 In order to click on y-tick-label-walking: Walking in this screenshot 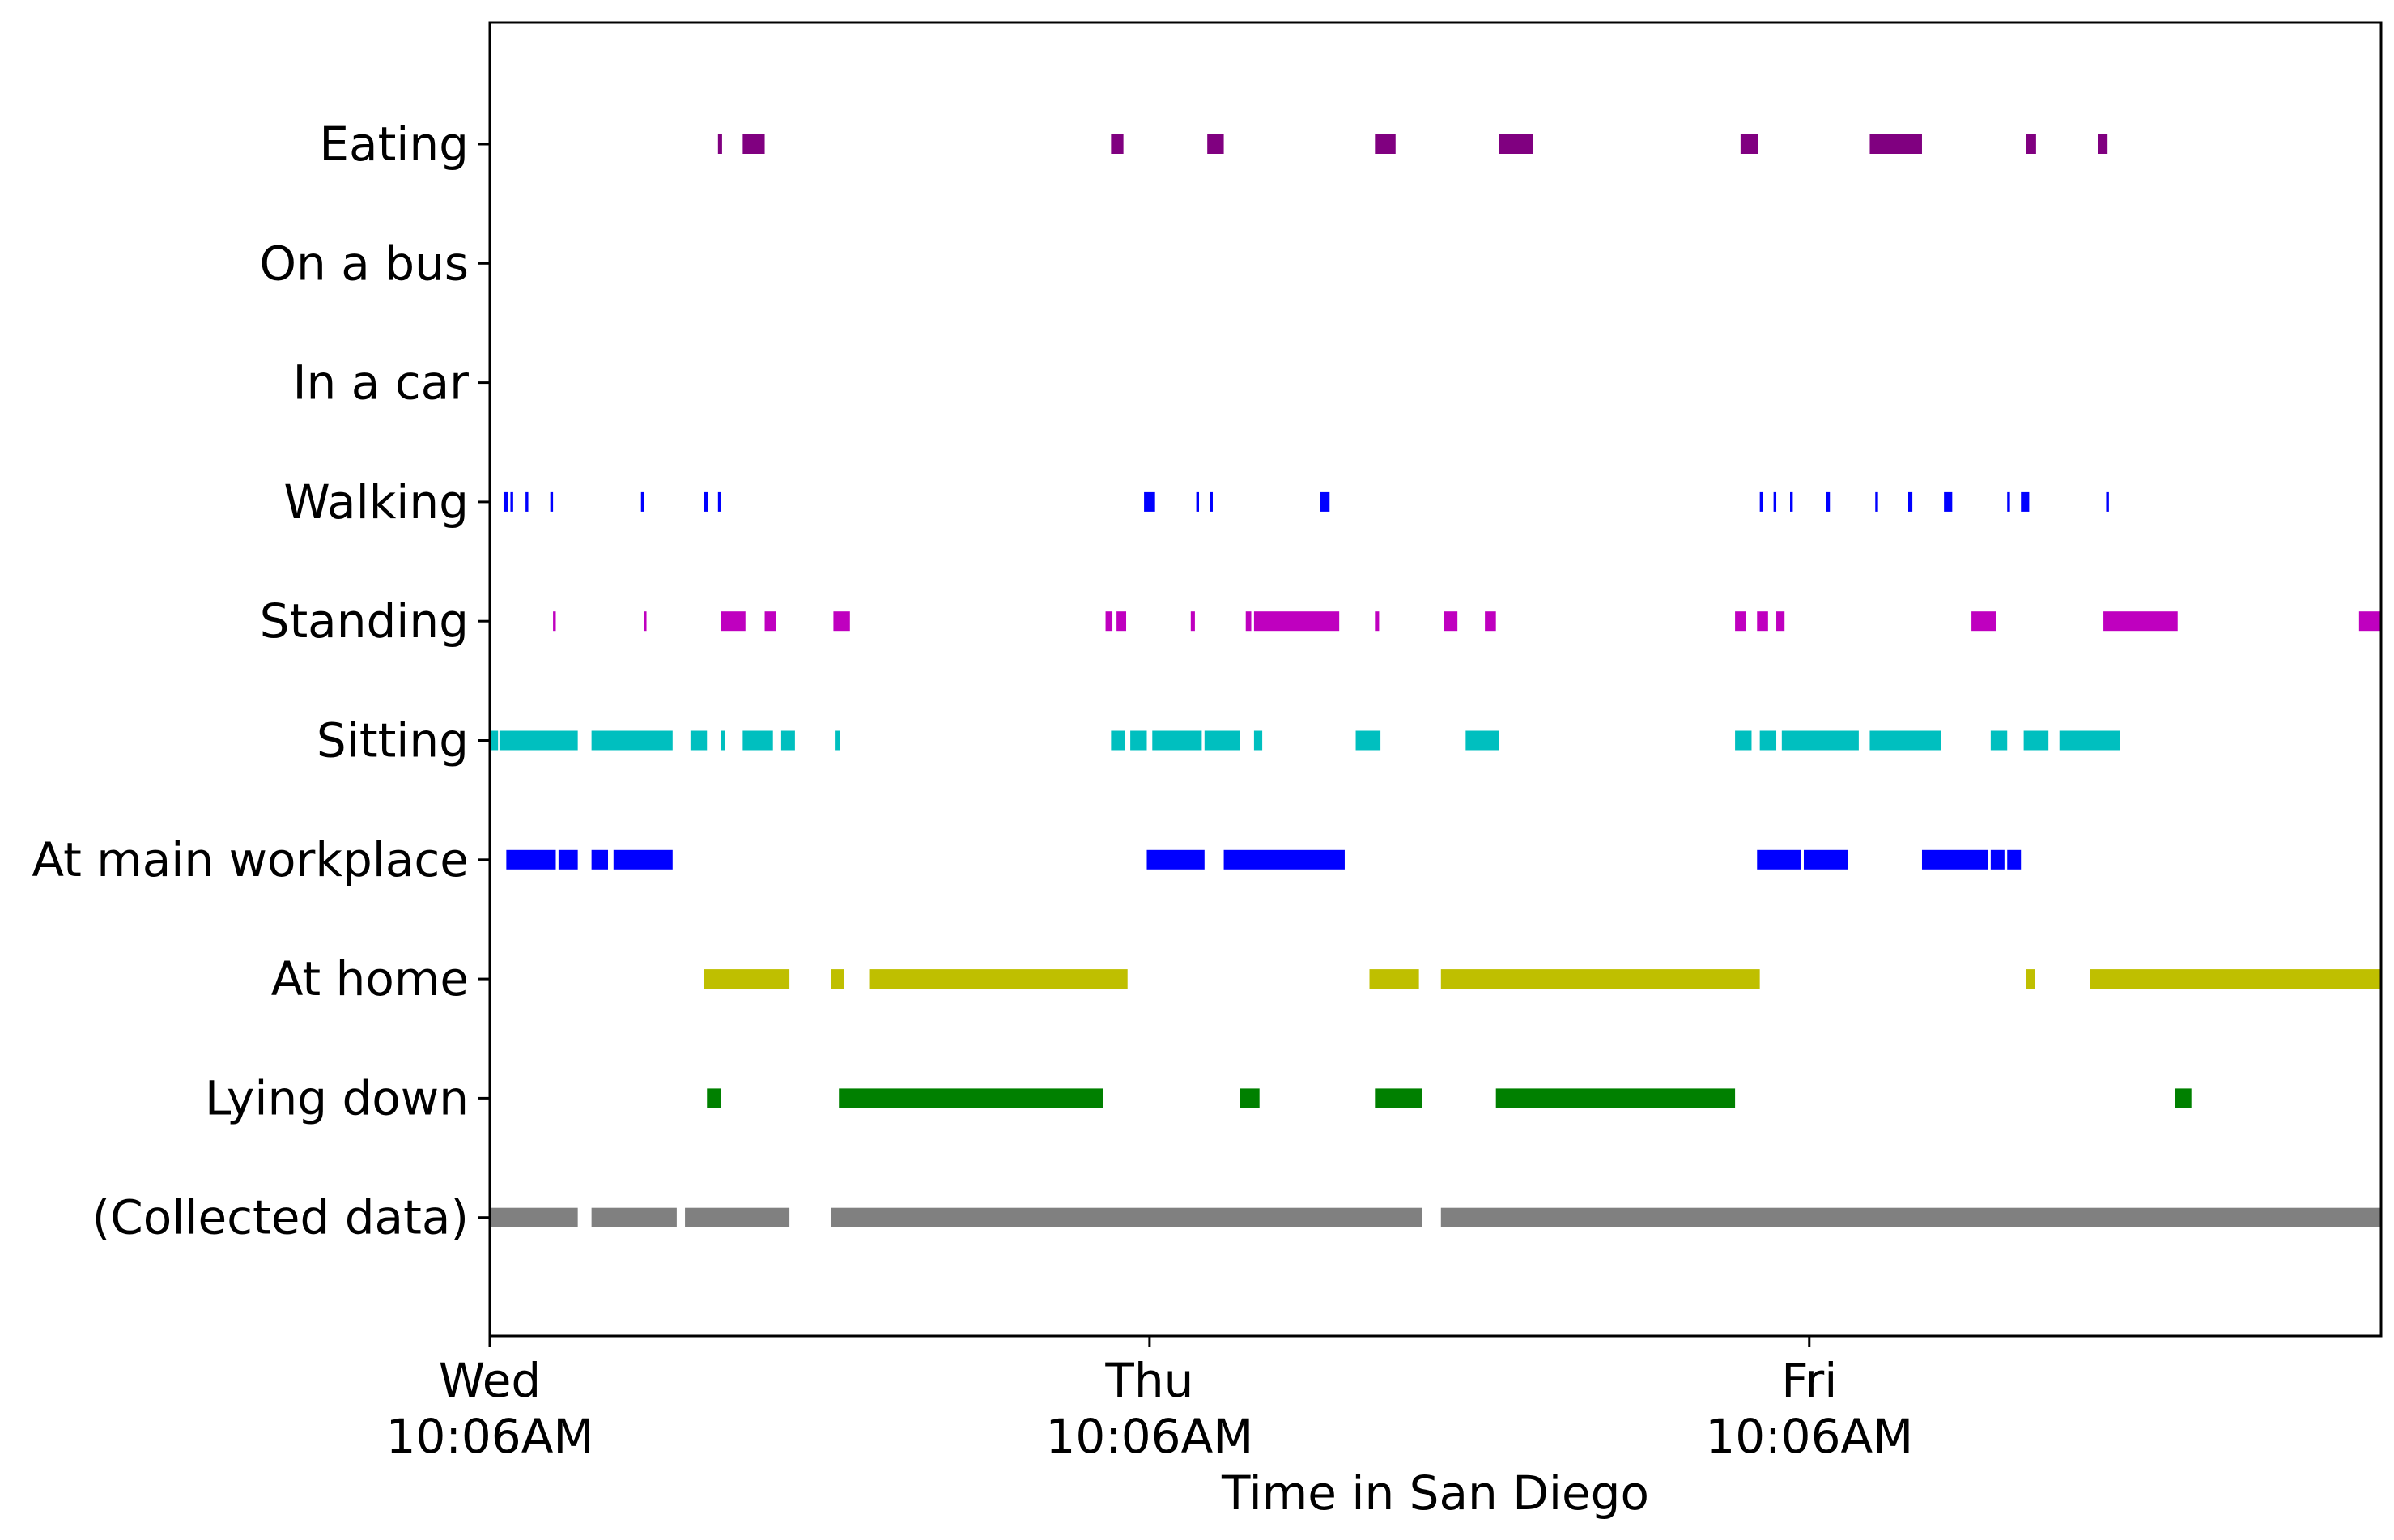, I will do `click(376, 502)`.